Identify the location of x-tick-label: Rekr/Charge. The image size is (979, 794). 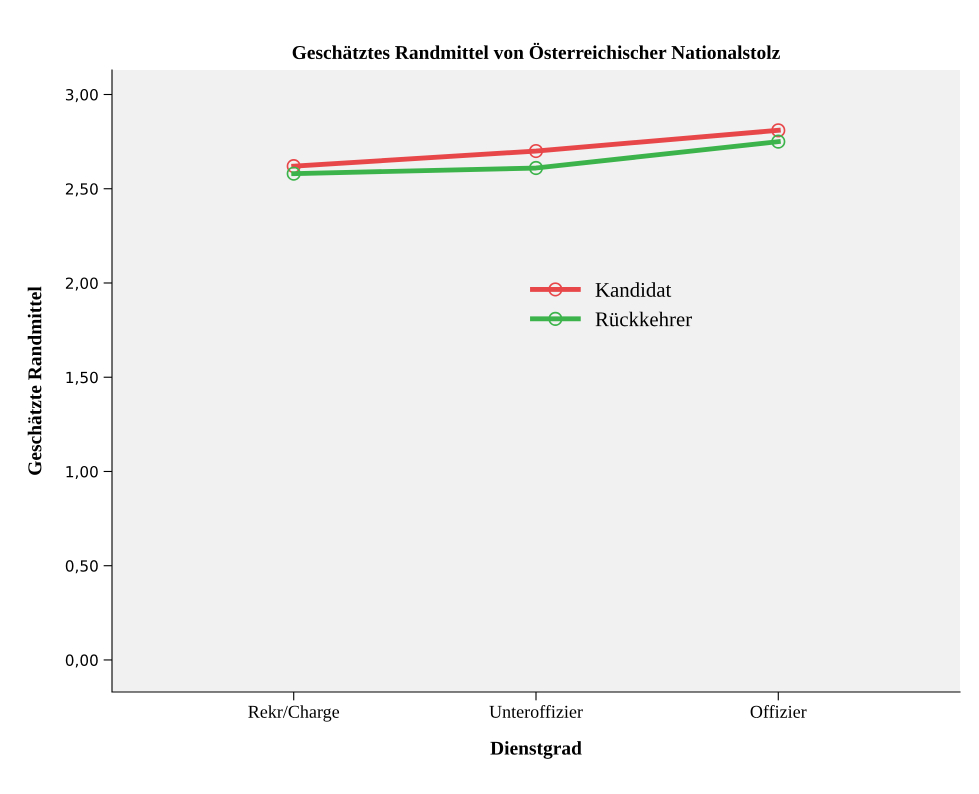
(294, 713).